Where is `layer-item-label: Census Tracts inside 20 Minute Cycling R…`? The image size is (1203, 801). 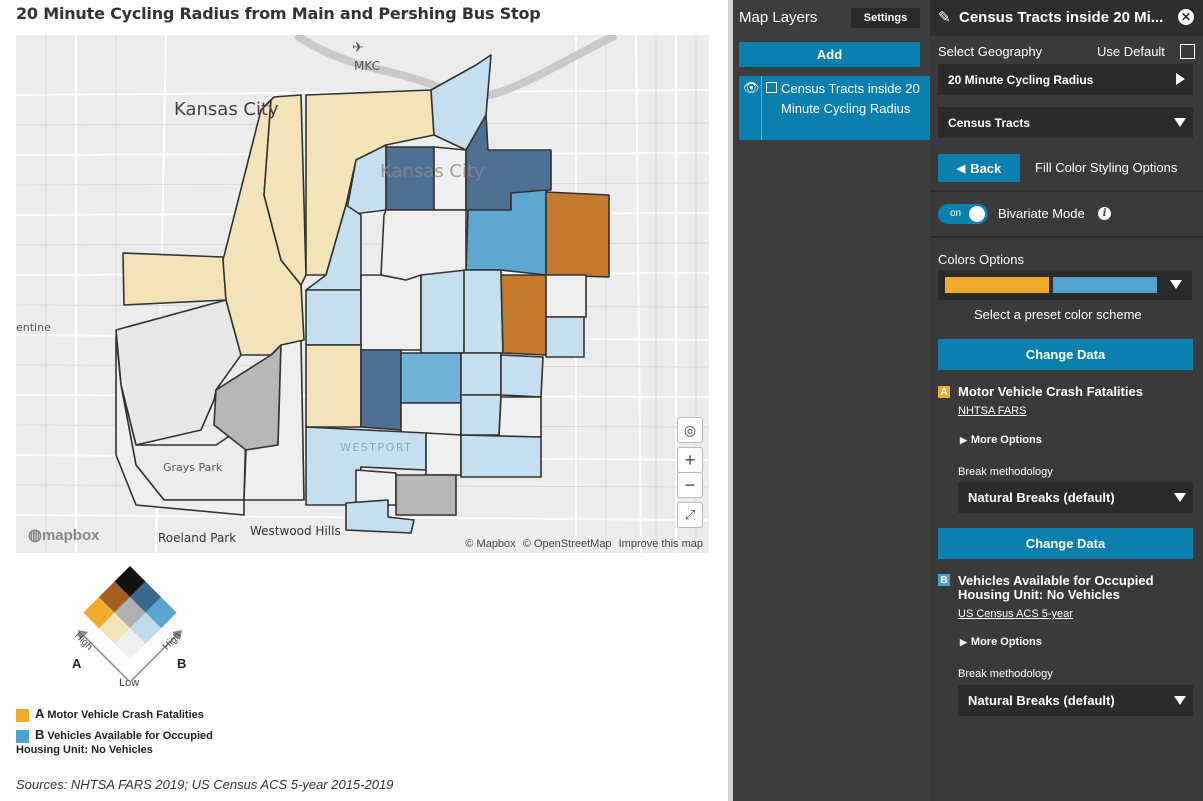 layer-item-label: Census Tracts inside 20 Minute Cycling R… is located at coordinates (850, 98).